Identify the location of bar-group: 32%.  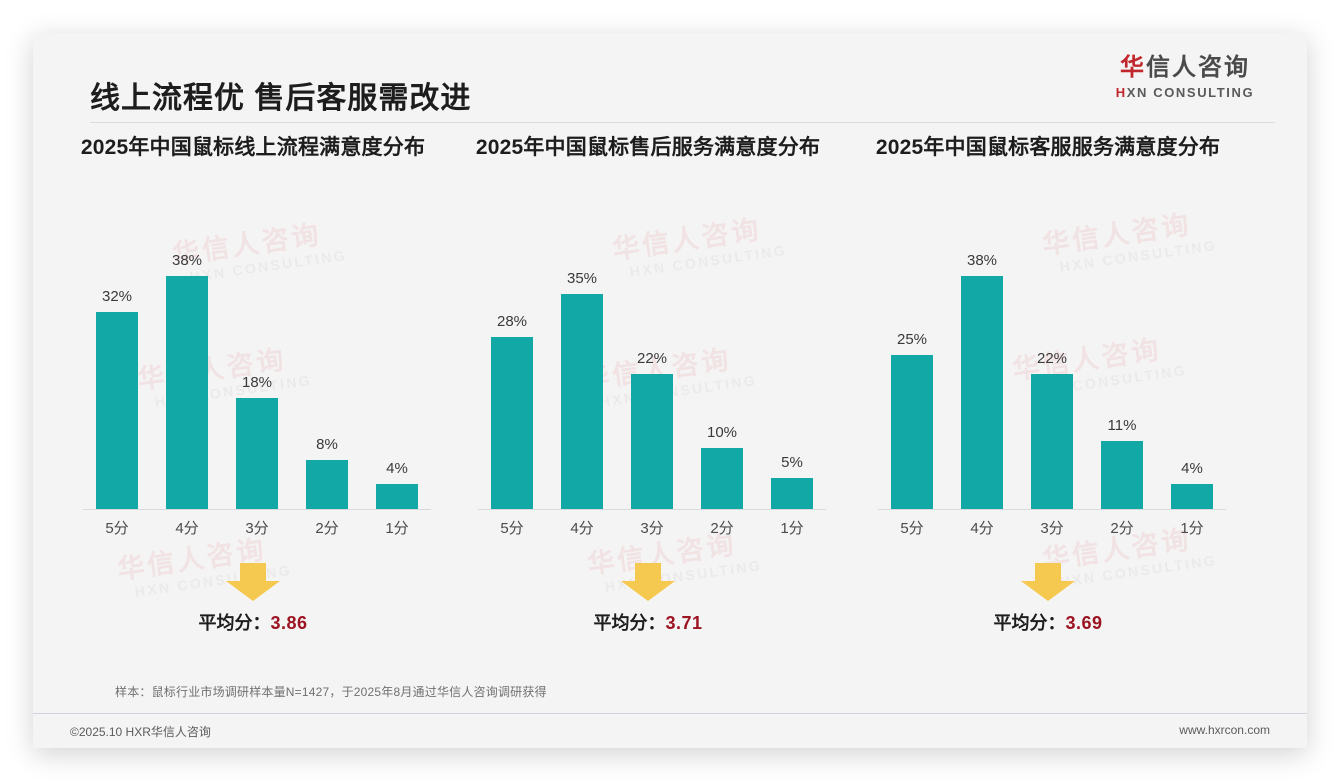
(117, 380).